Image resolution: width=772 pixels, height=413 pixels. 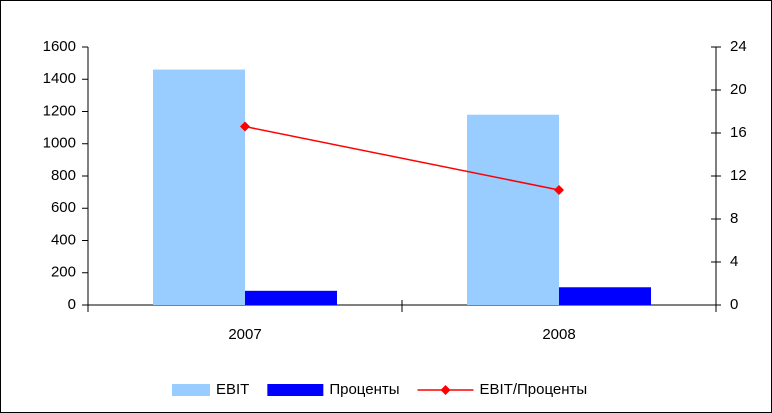 What do you see at coordinates (738, 89) in the screenshot?
I see `y2-tick-label: 20` at bounding box center [738, 89].